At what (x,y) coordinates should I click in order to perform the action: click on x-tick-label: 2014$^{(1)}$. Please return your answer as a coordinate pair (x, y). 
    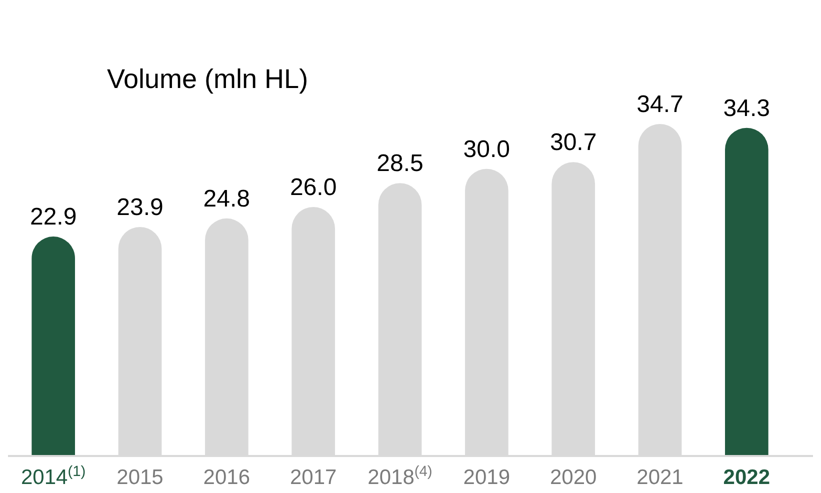
    Looking at the image, I should click on (53, 476).